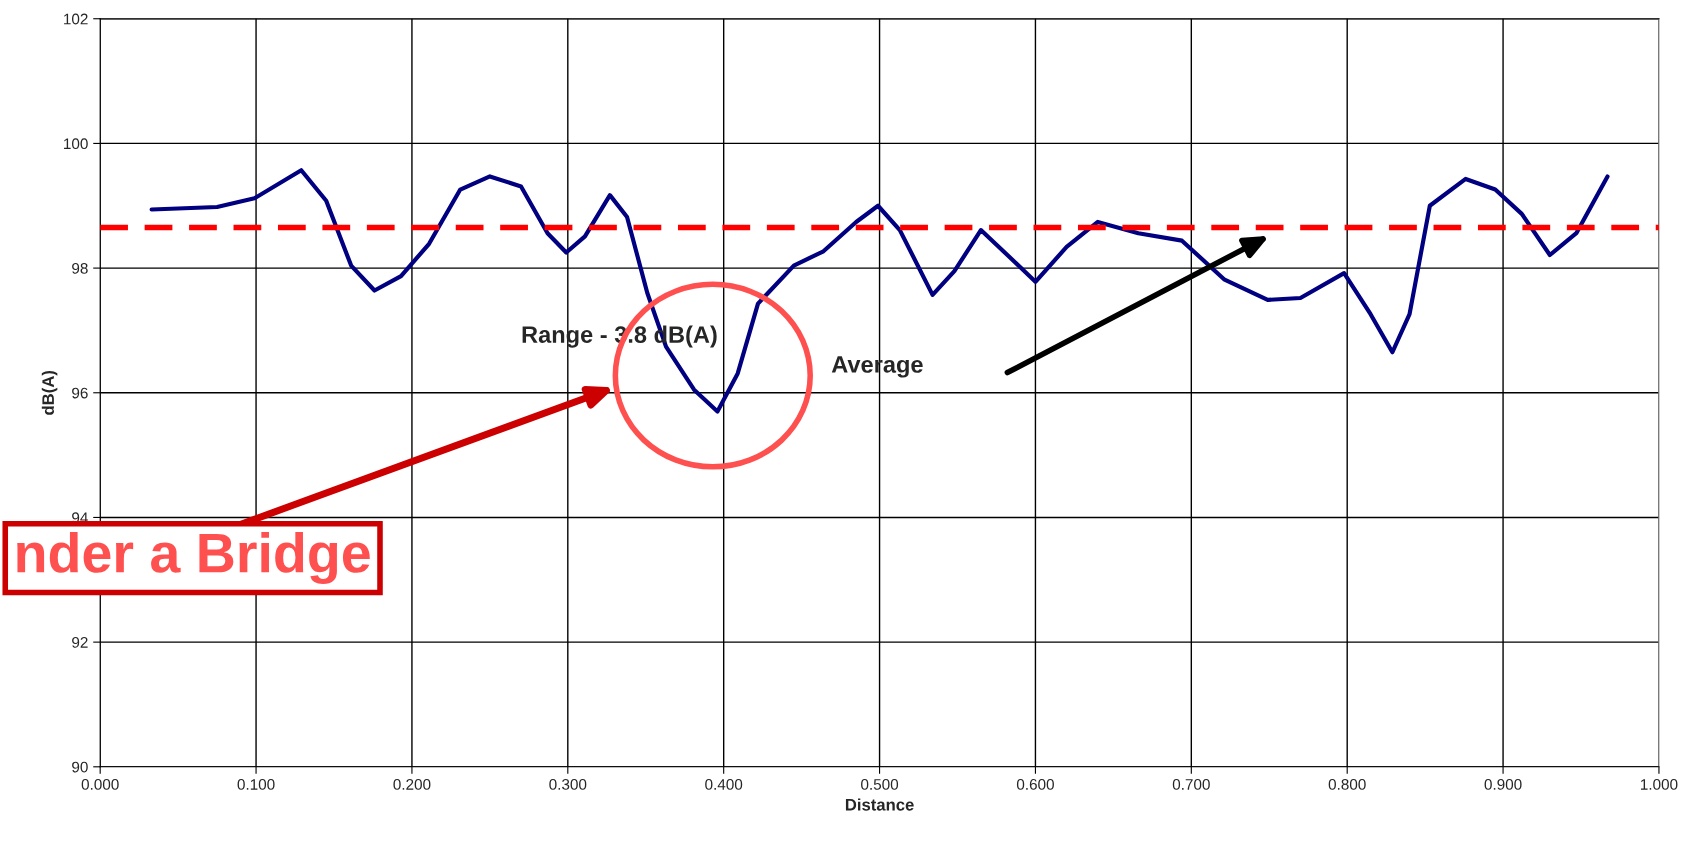  I want to click on x-tick-label: 0.800, so click(1347, 784).